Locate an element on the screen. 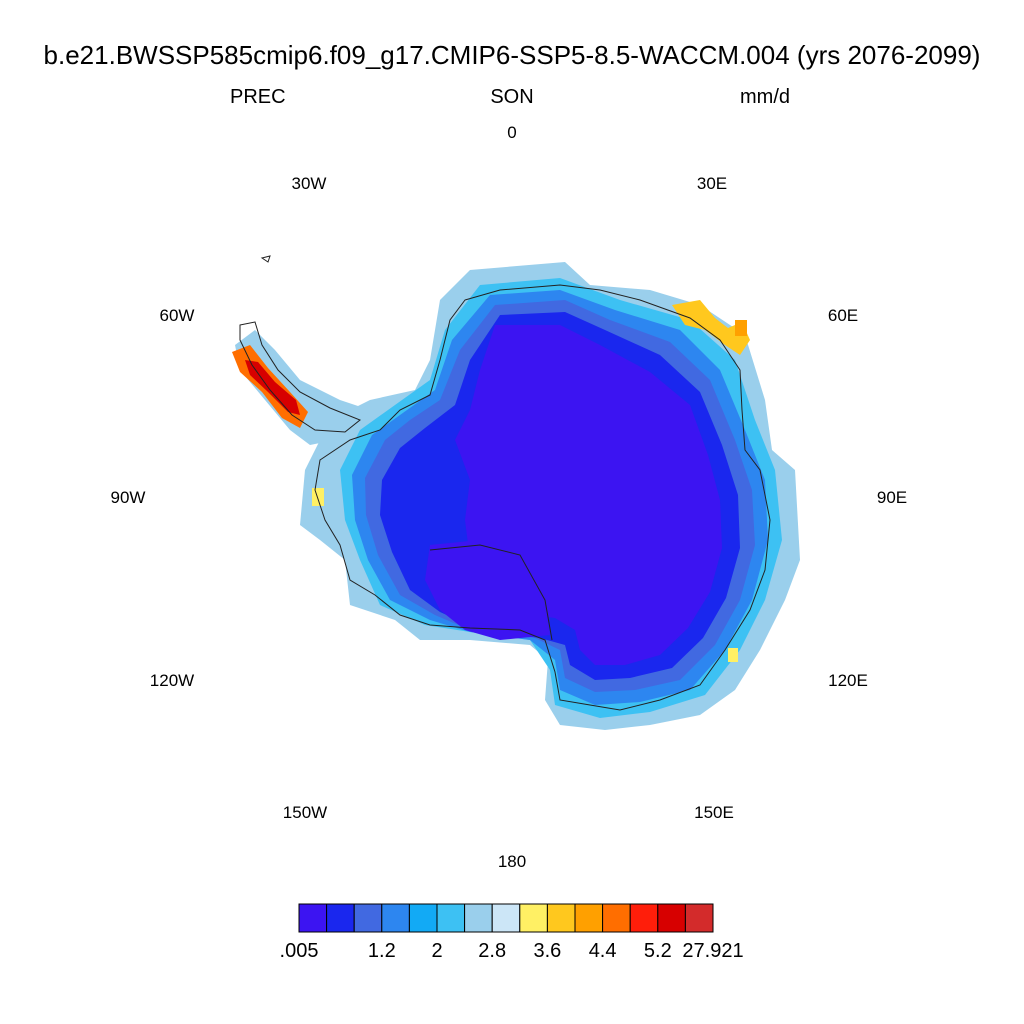  peninsula-yellow-cell is located at coordinates (318, 497).